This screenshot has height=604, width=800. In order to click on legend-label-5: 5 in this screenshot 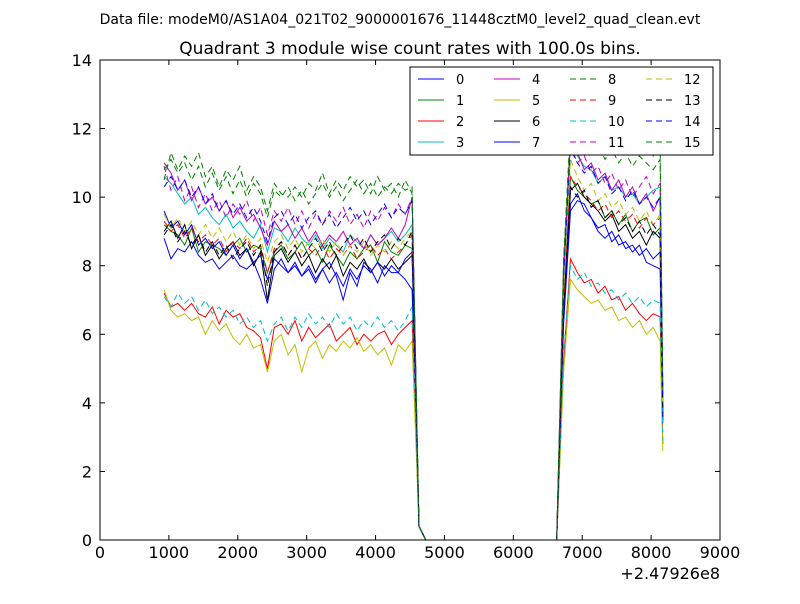, I will do `click(536, 101)`.